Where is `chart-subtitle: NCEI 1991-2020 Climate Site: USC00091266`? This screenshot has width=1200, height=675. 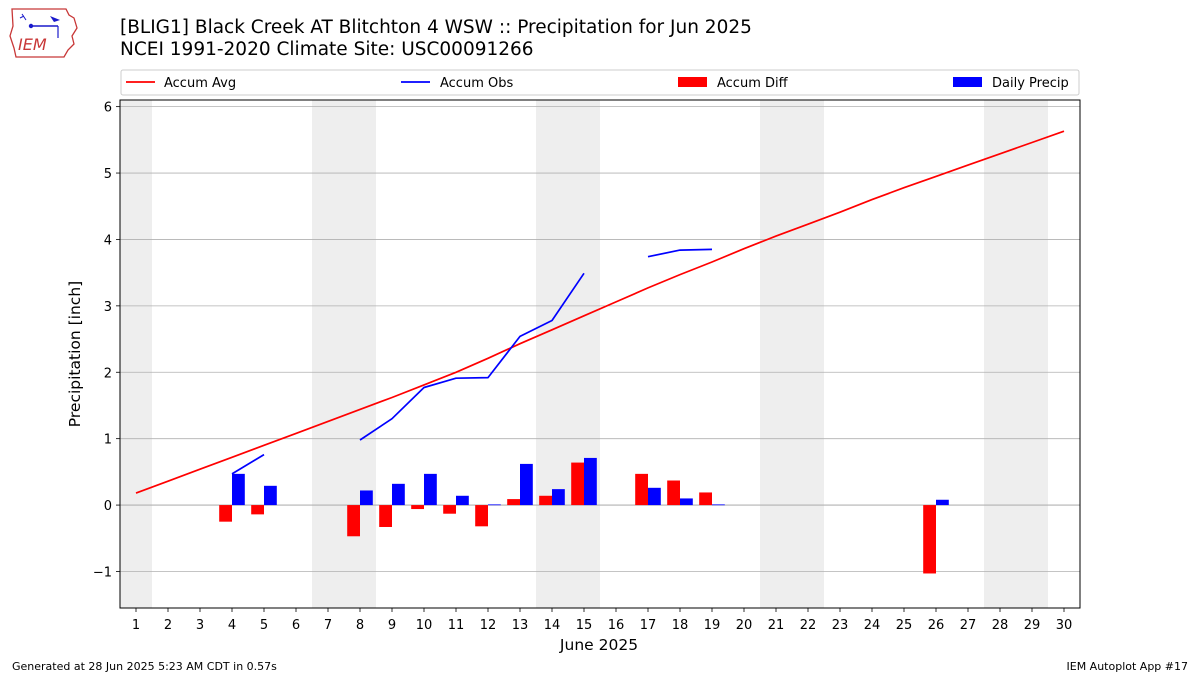
chart-subtitle: NCEI 1991-2020 Climate Site: USC00091266 is located at coordinates (327, 49).